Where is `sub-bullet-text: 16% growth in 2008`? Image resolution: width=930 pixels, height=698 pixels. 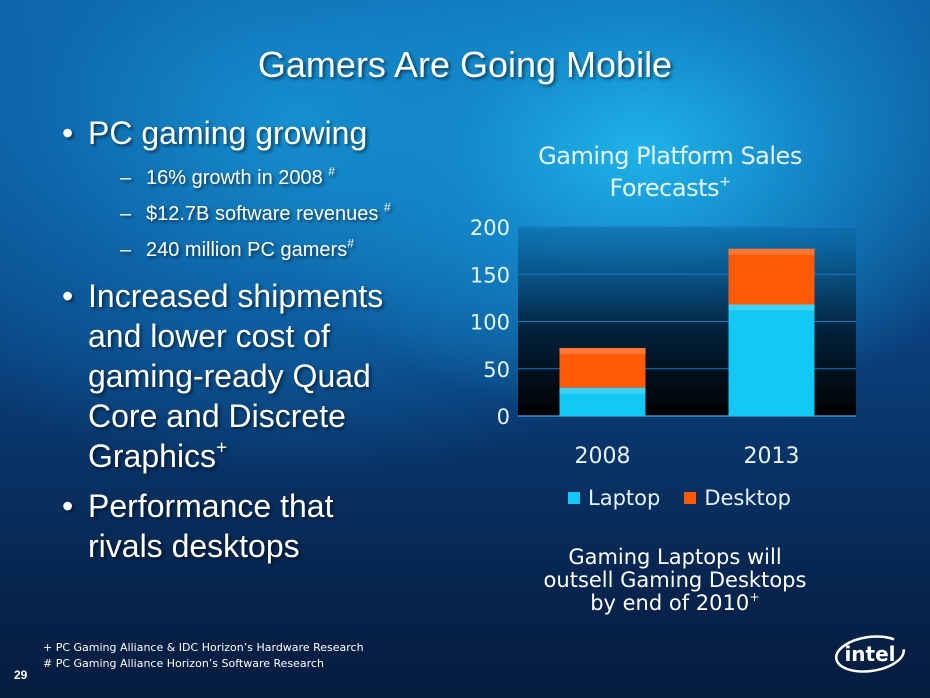
sub-bullet-text: 16% growth in 2008 is located at coordinates (234, 178).